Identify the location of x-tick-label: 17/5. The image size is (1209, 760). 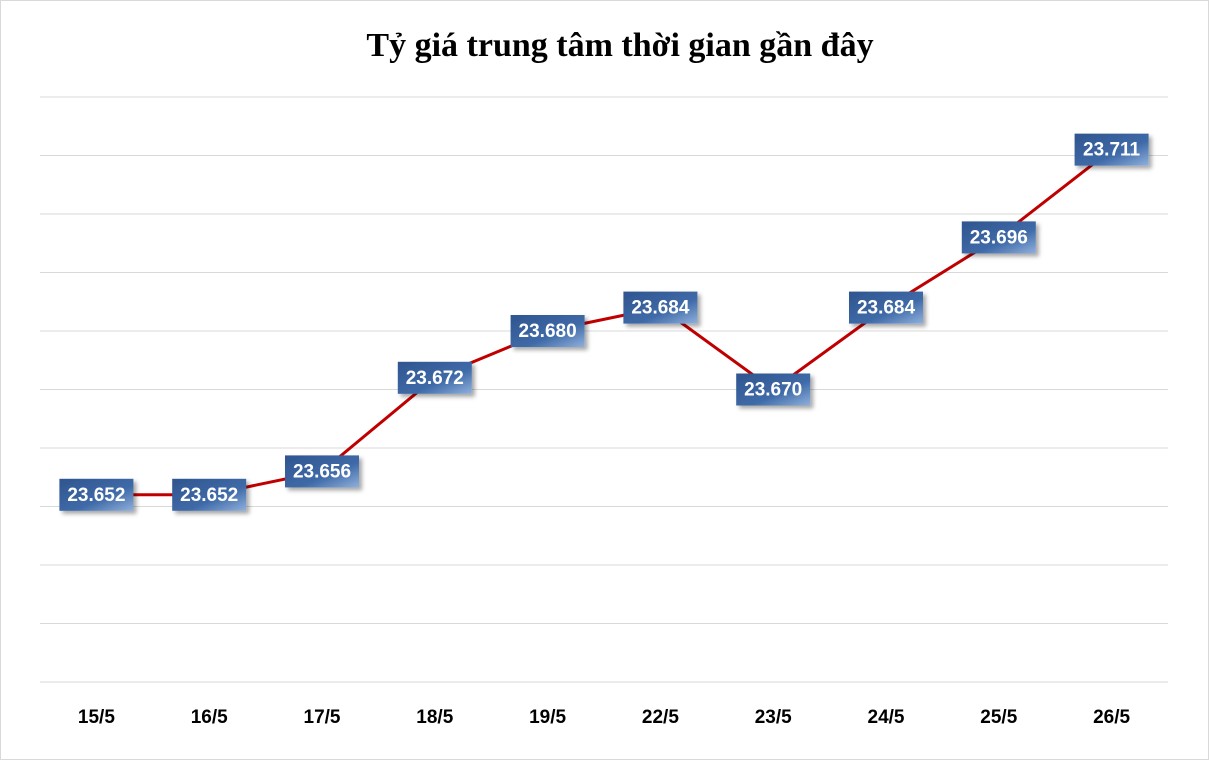
(322, 717).